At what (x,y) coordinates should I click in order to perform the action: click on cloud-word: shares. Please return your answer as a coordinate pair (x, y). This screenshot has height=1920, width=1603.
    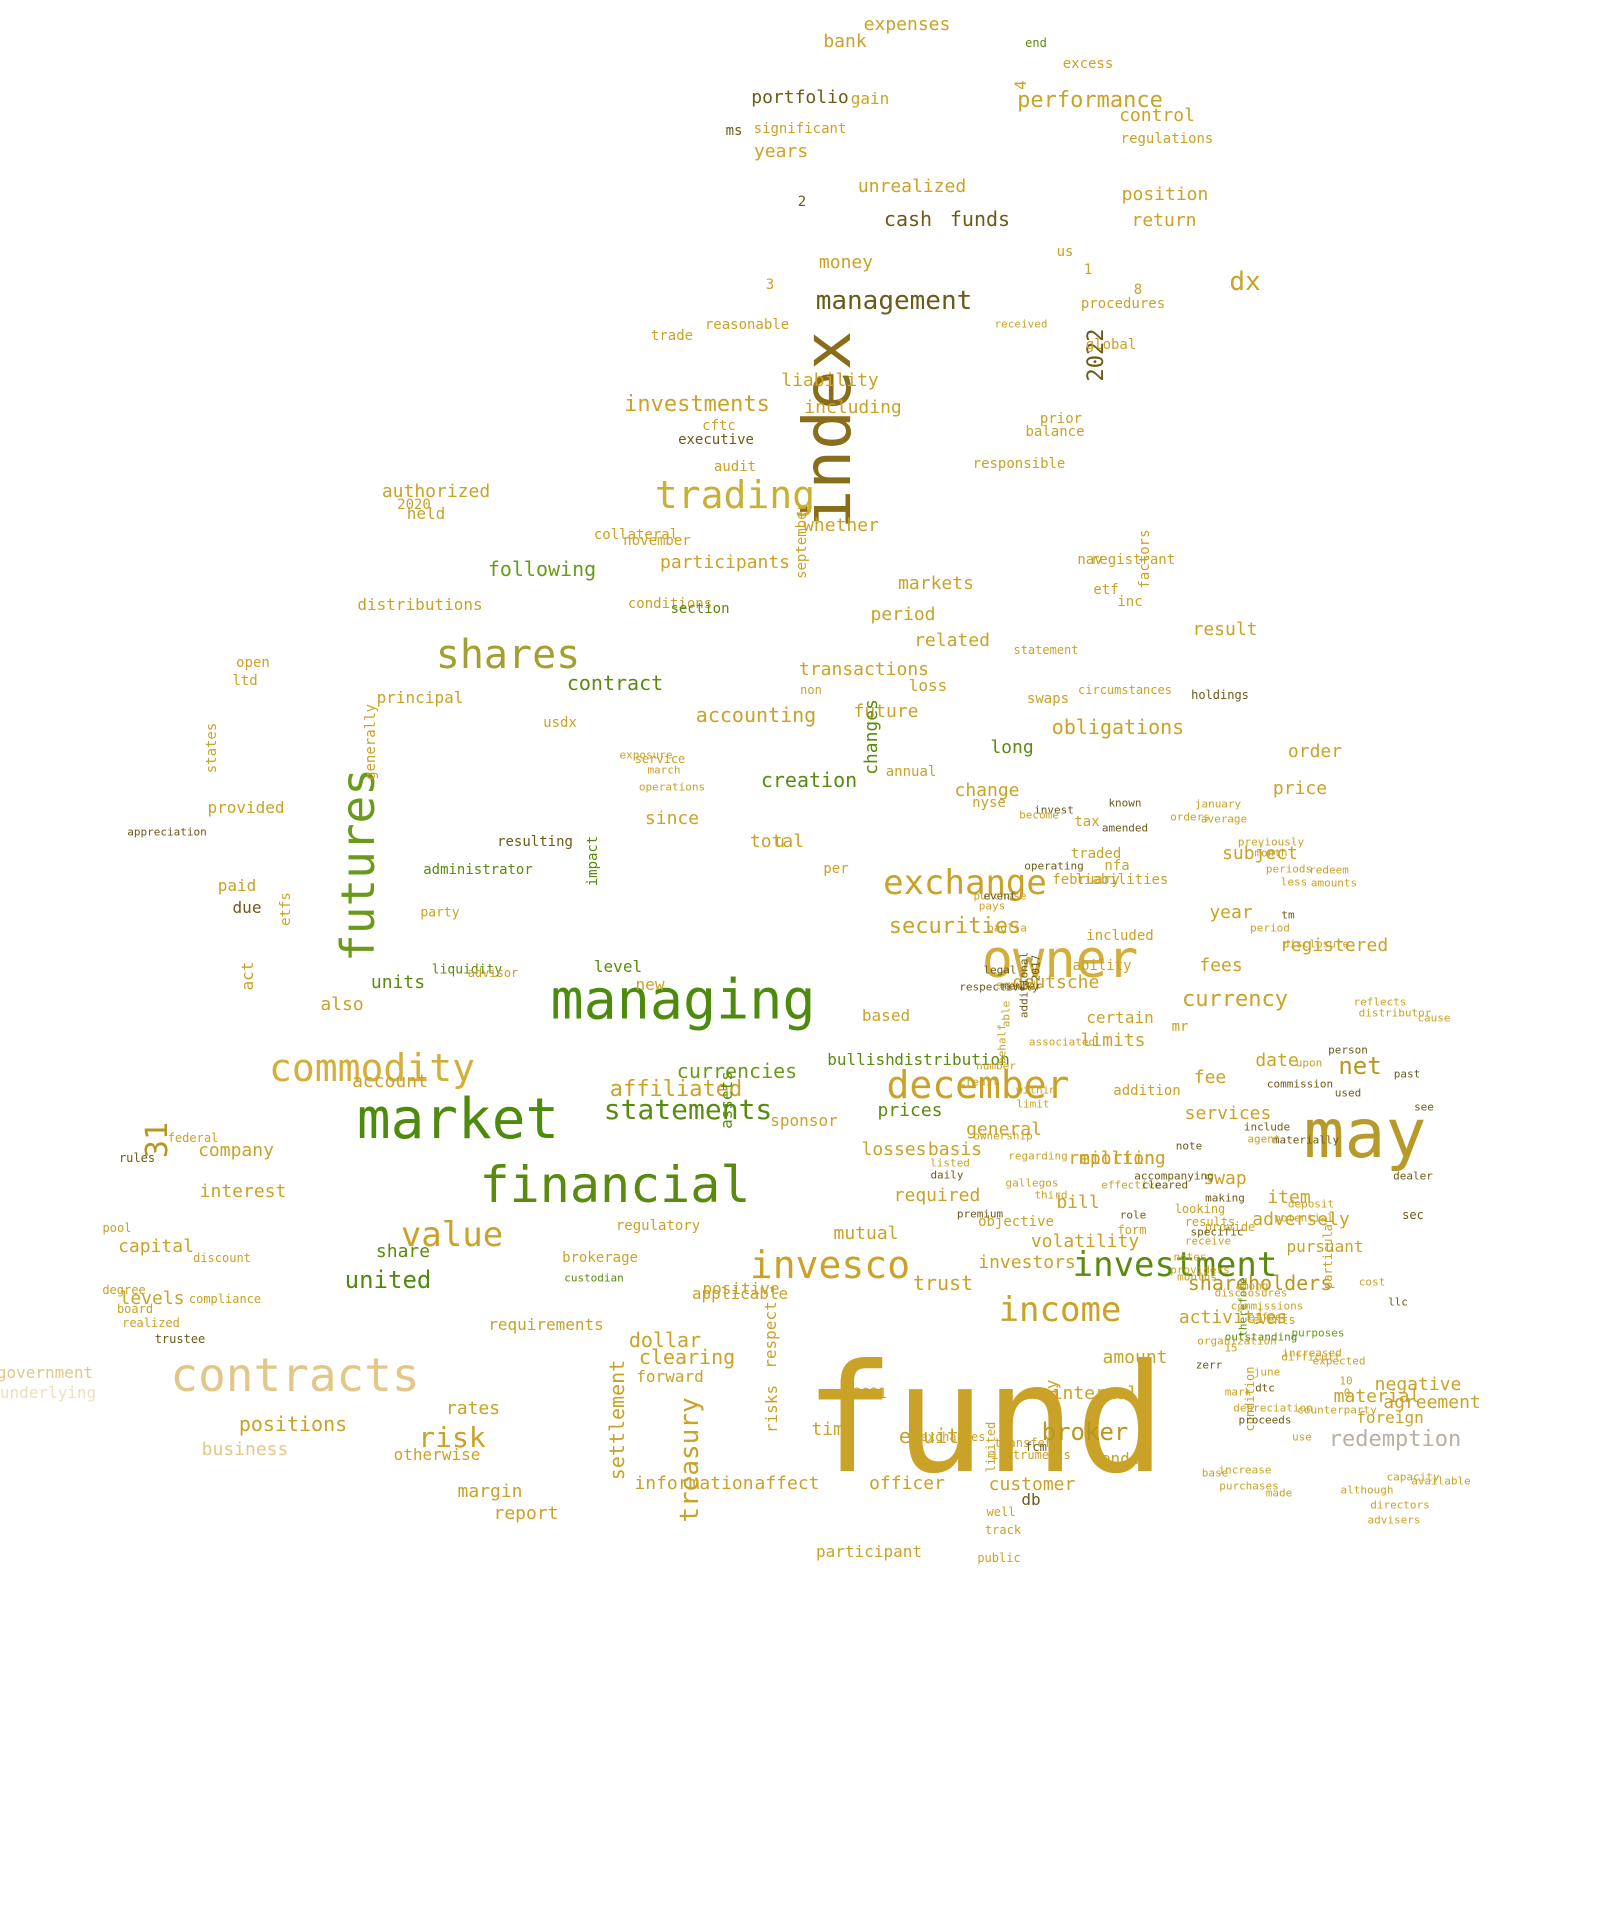
    Looking at the image, I should click on (508, 655).